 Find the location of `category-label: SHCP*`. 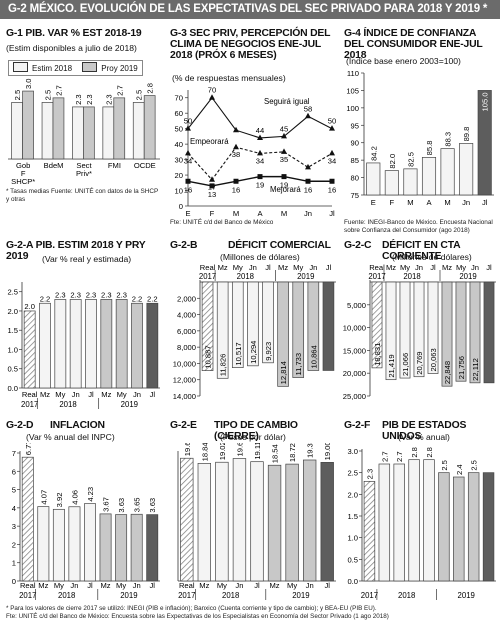

category-label: SHCP* is located at coordinates (23, 181).